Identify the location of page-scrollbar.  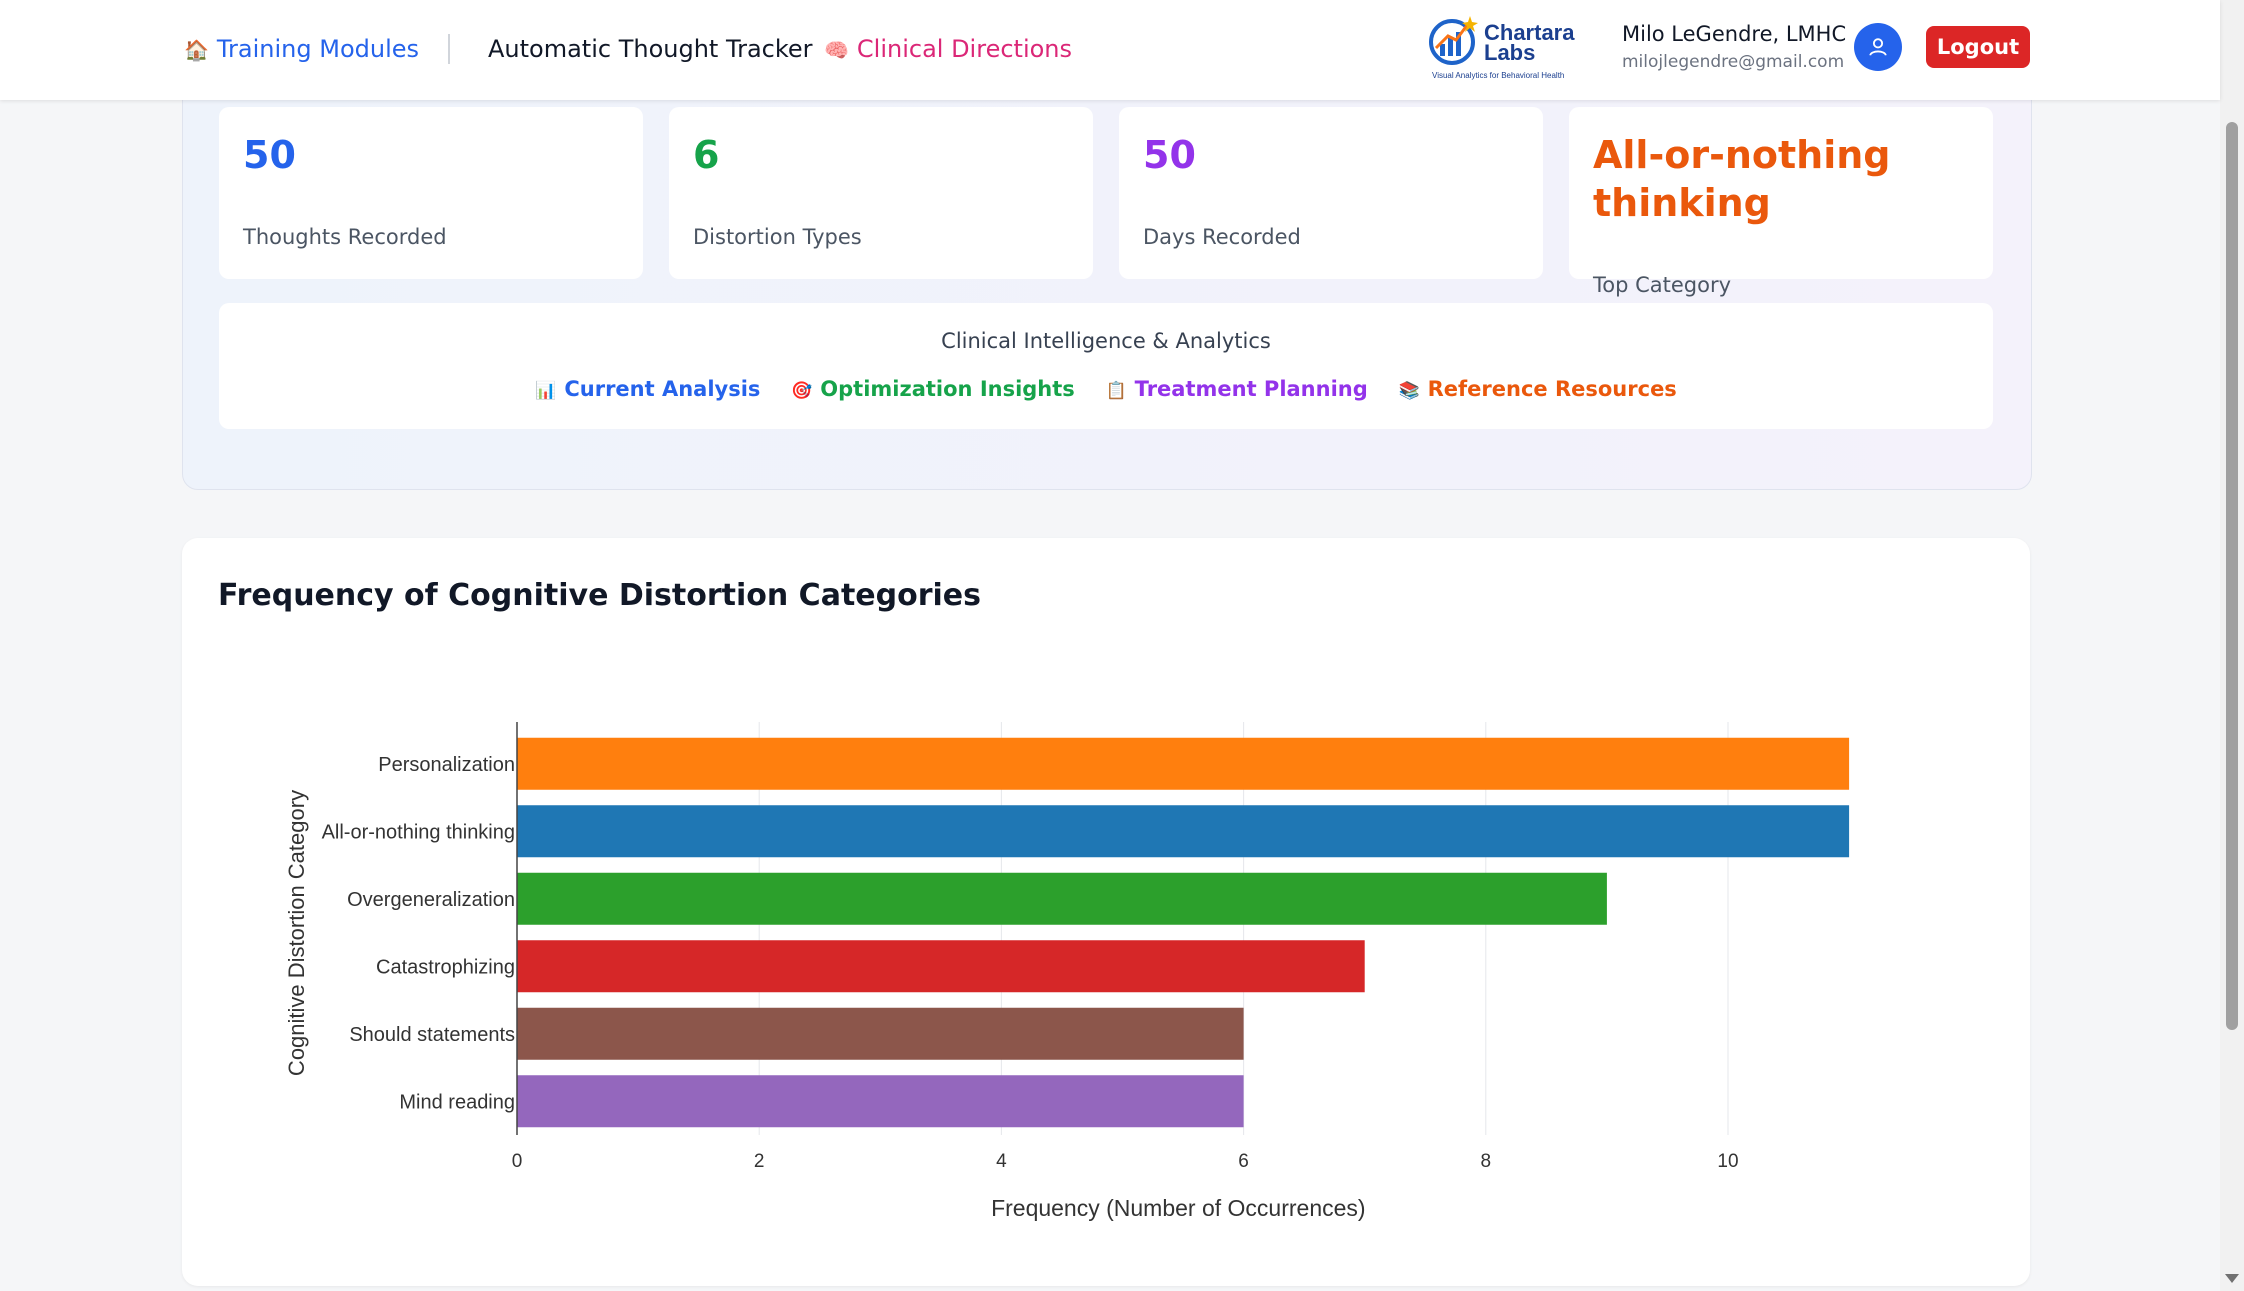
(2232, 645).